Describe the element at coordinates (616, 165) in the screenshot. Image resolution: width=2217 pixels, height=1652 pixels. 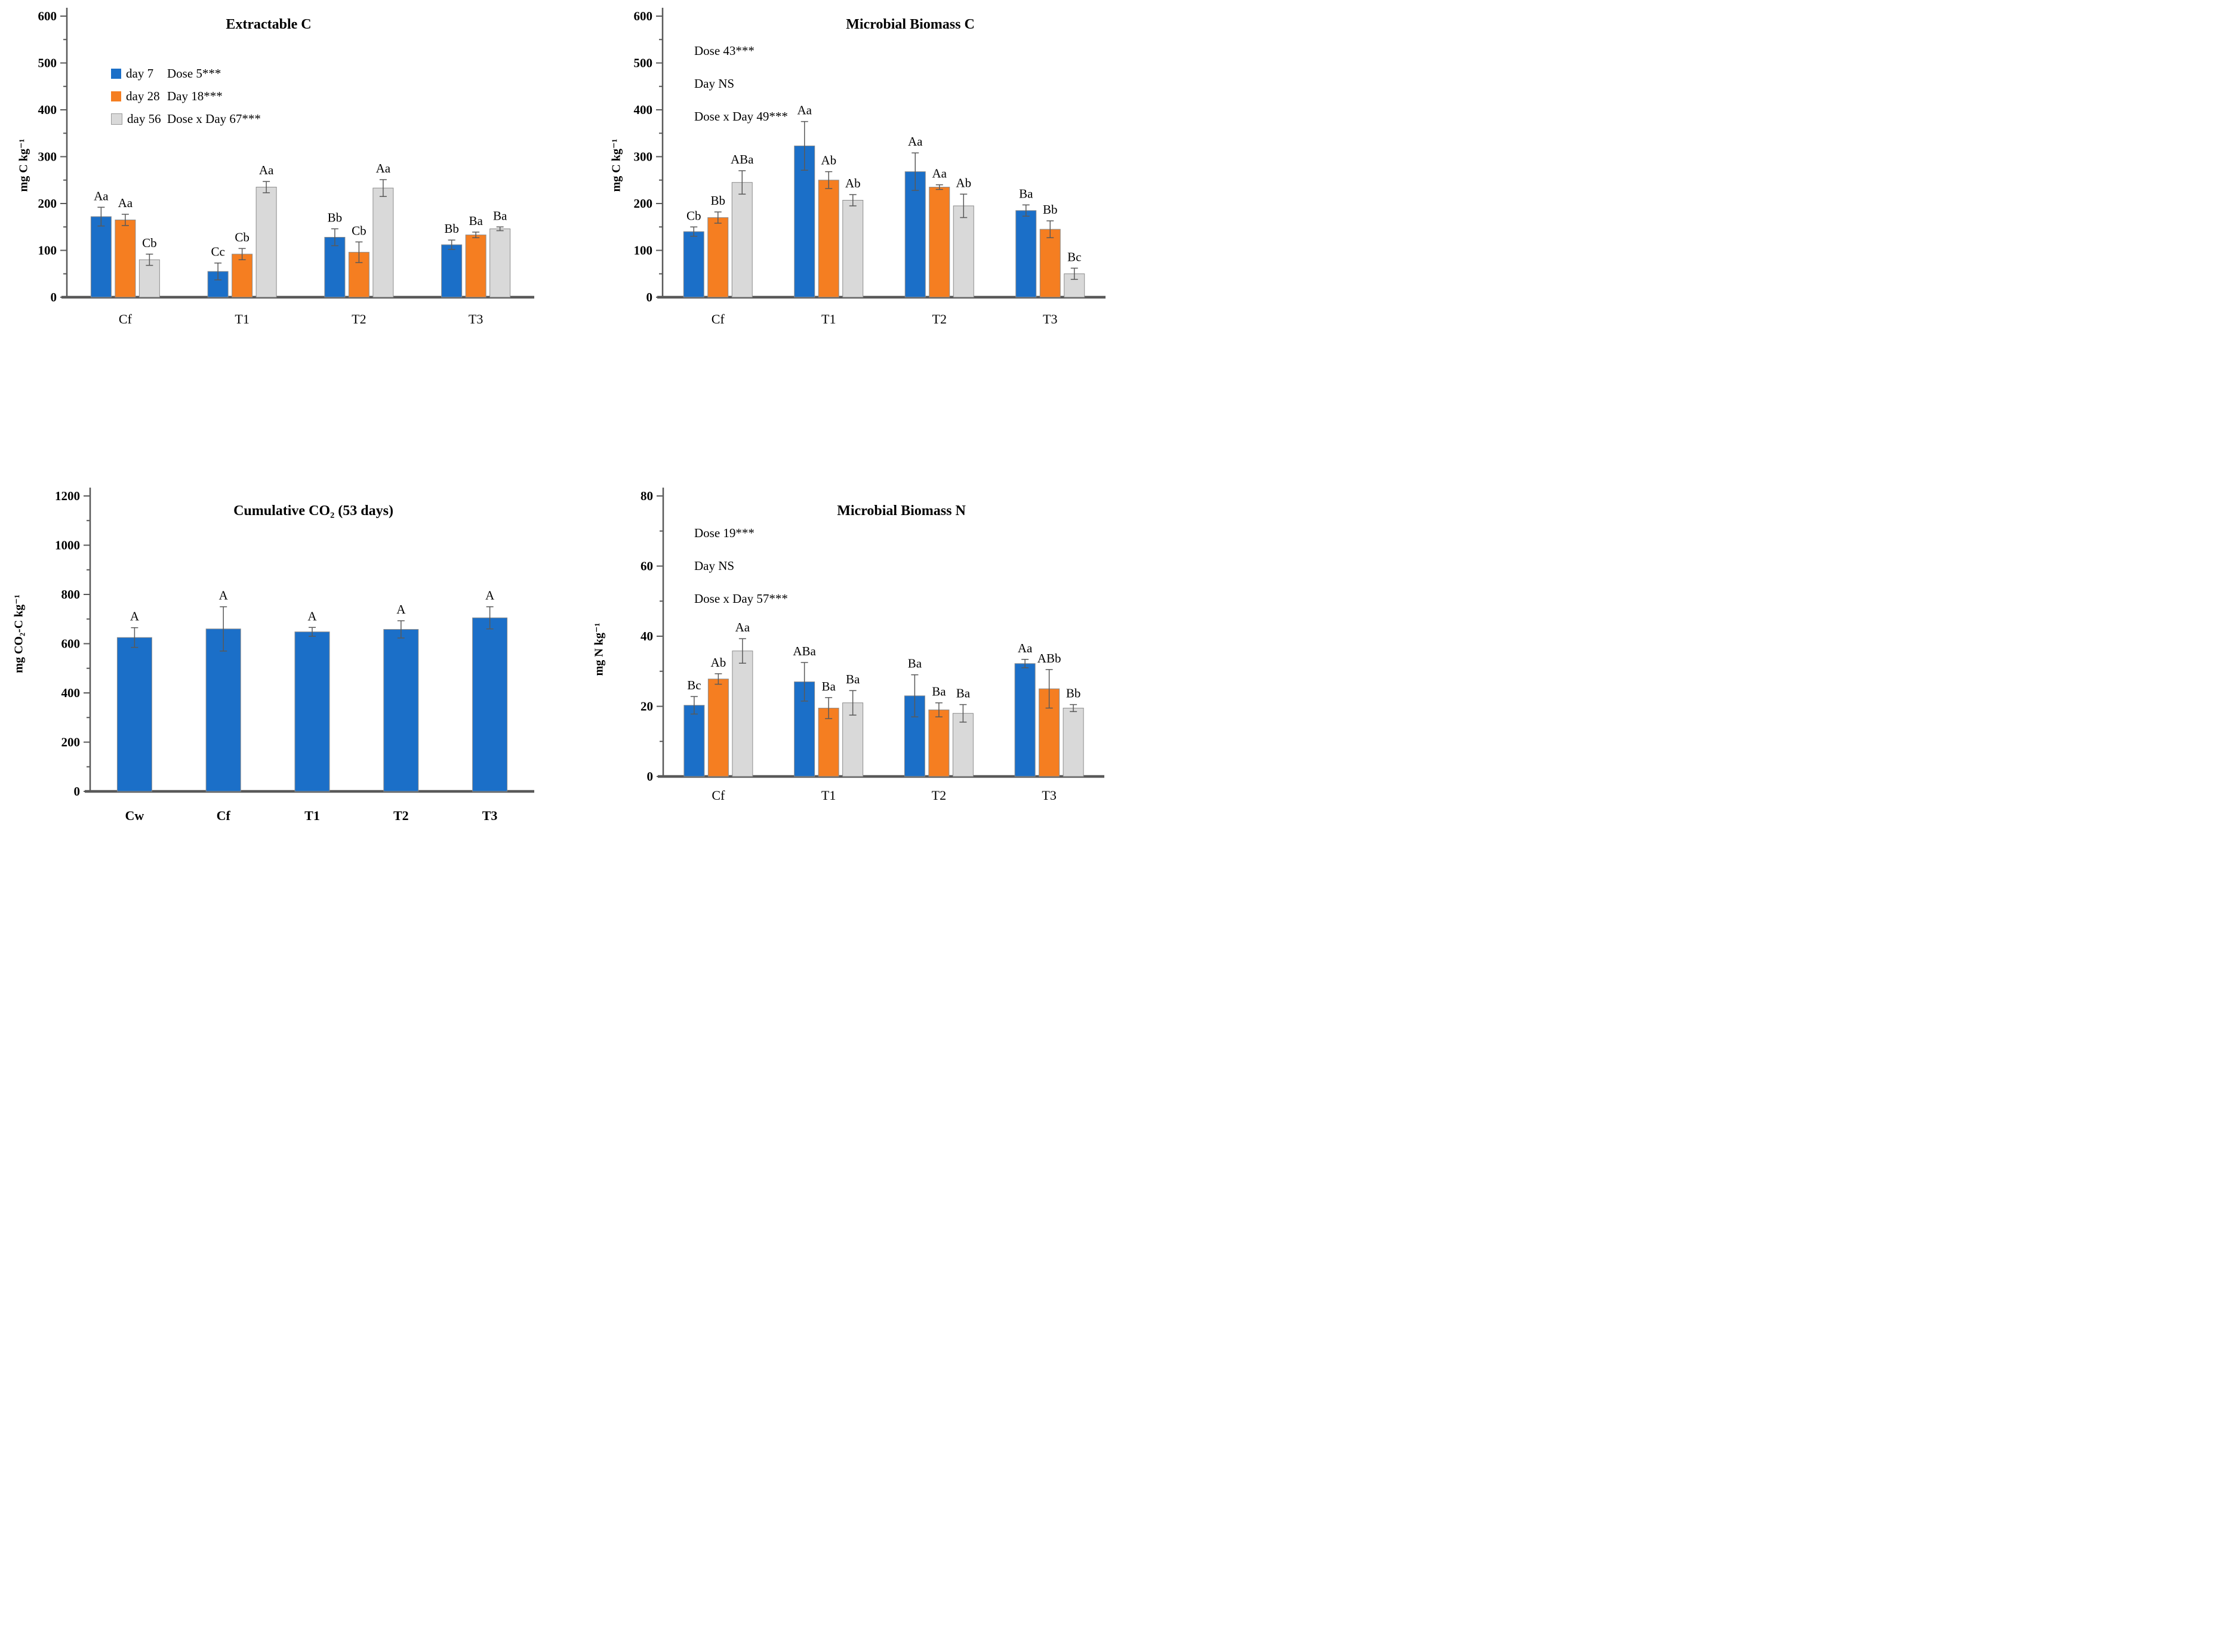
I see `y-axis-label-microbial-biomass-c: mg C kg⁻¹` at that location.